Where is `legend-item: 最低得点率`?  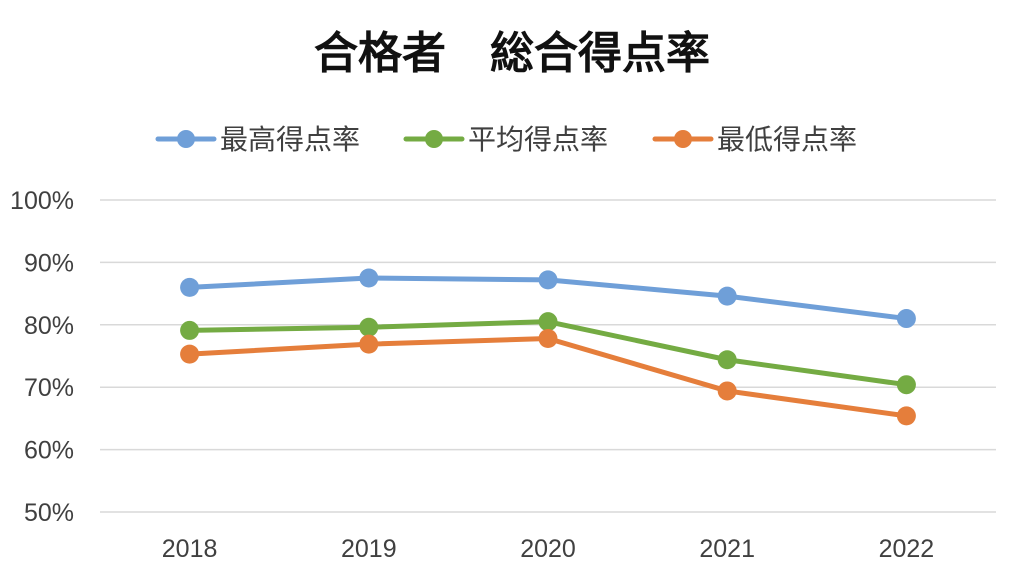 legend-item: 最低得点率 is located at coordinates (754, 139).